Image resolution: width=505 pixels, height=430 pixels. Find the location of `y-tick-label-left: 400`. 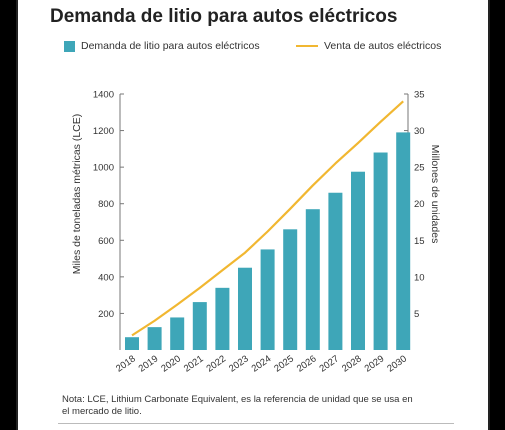

y-tick-label-left: 400 is located at coordinates (106, 277).